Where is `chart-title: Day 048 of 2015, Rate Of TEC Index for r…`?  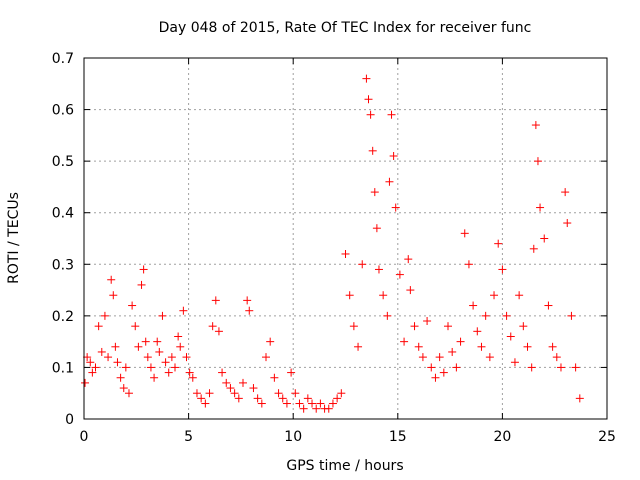
chart-title: Day 048 of 2015, Rate Of TEC Index for r… is located at coordinates (345, 28).